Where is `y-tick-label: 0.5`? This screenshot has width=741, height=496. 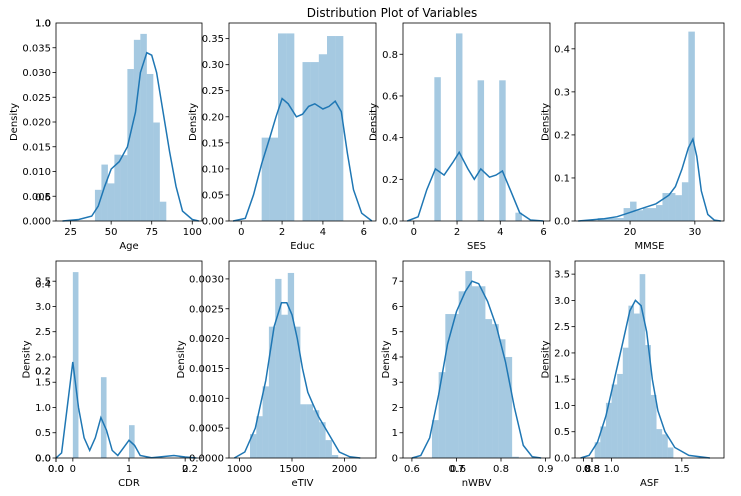
y-tick-label: 0.5 is located at coordinates (562, 432).